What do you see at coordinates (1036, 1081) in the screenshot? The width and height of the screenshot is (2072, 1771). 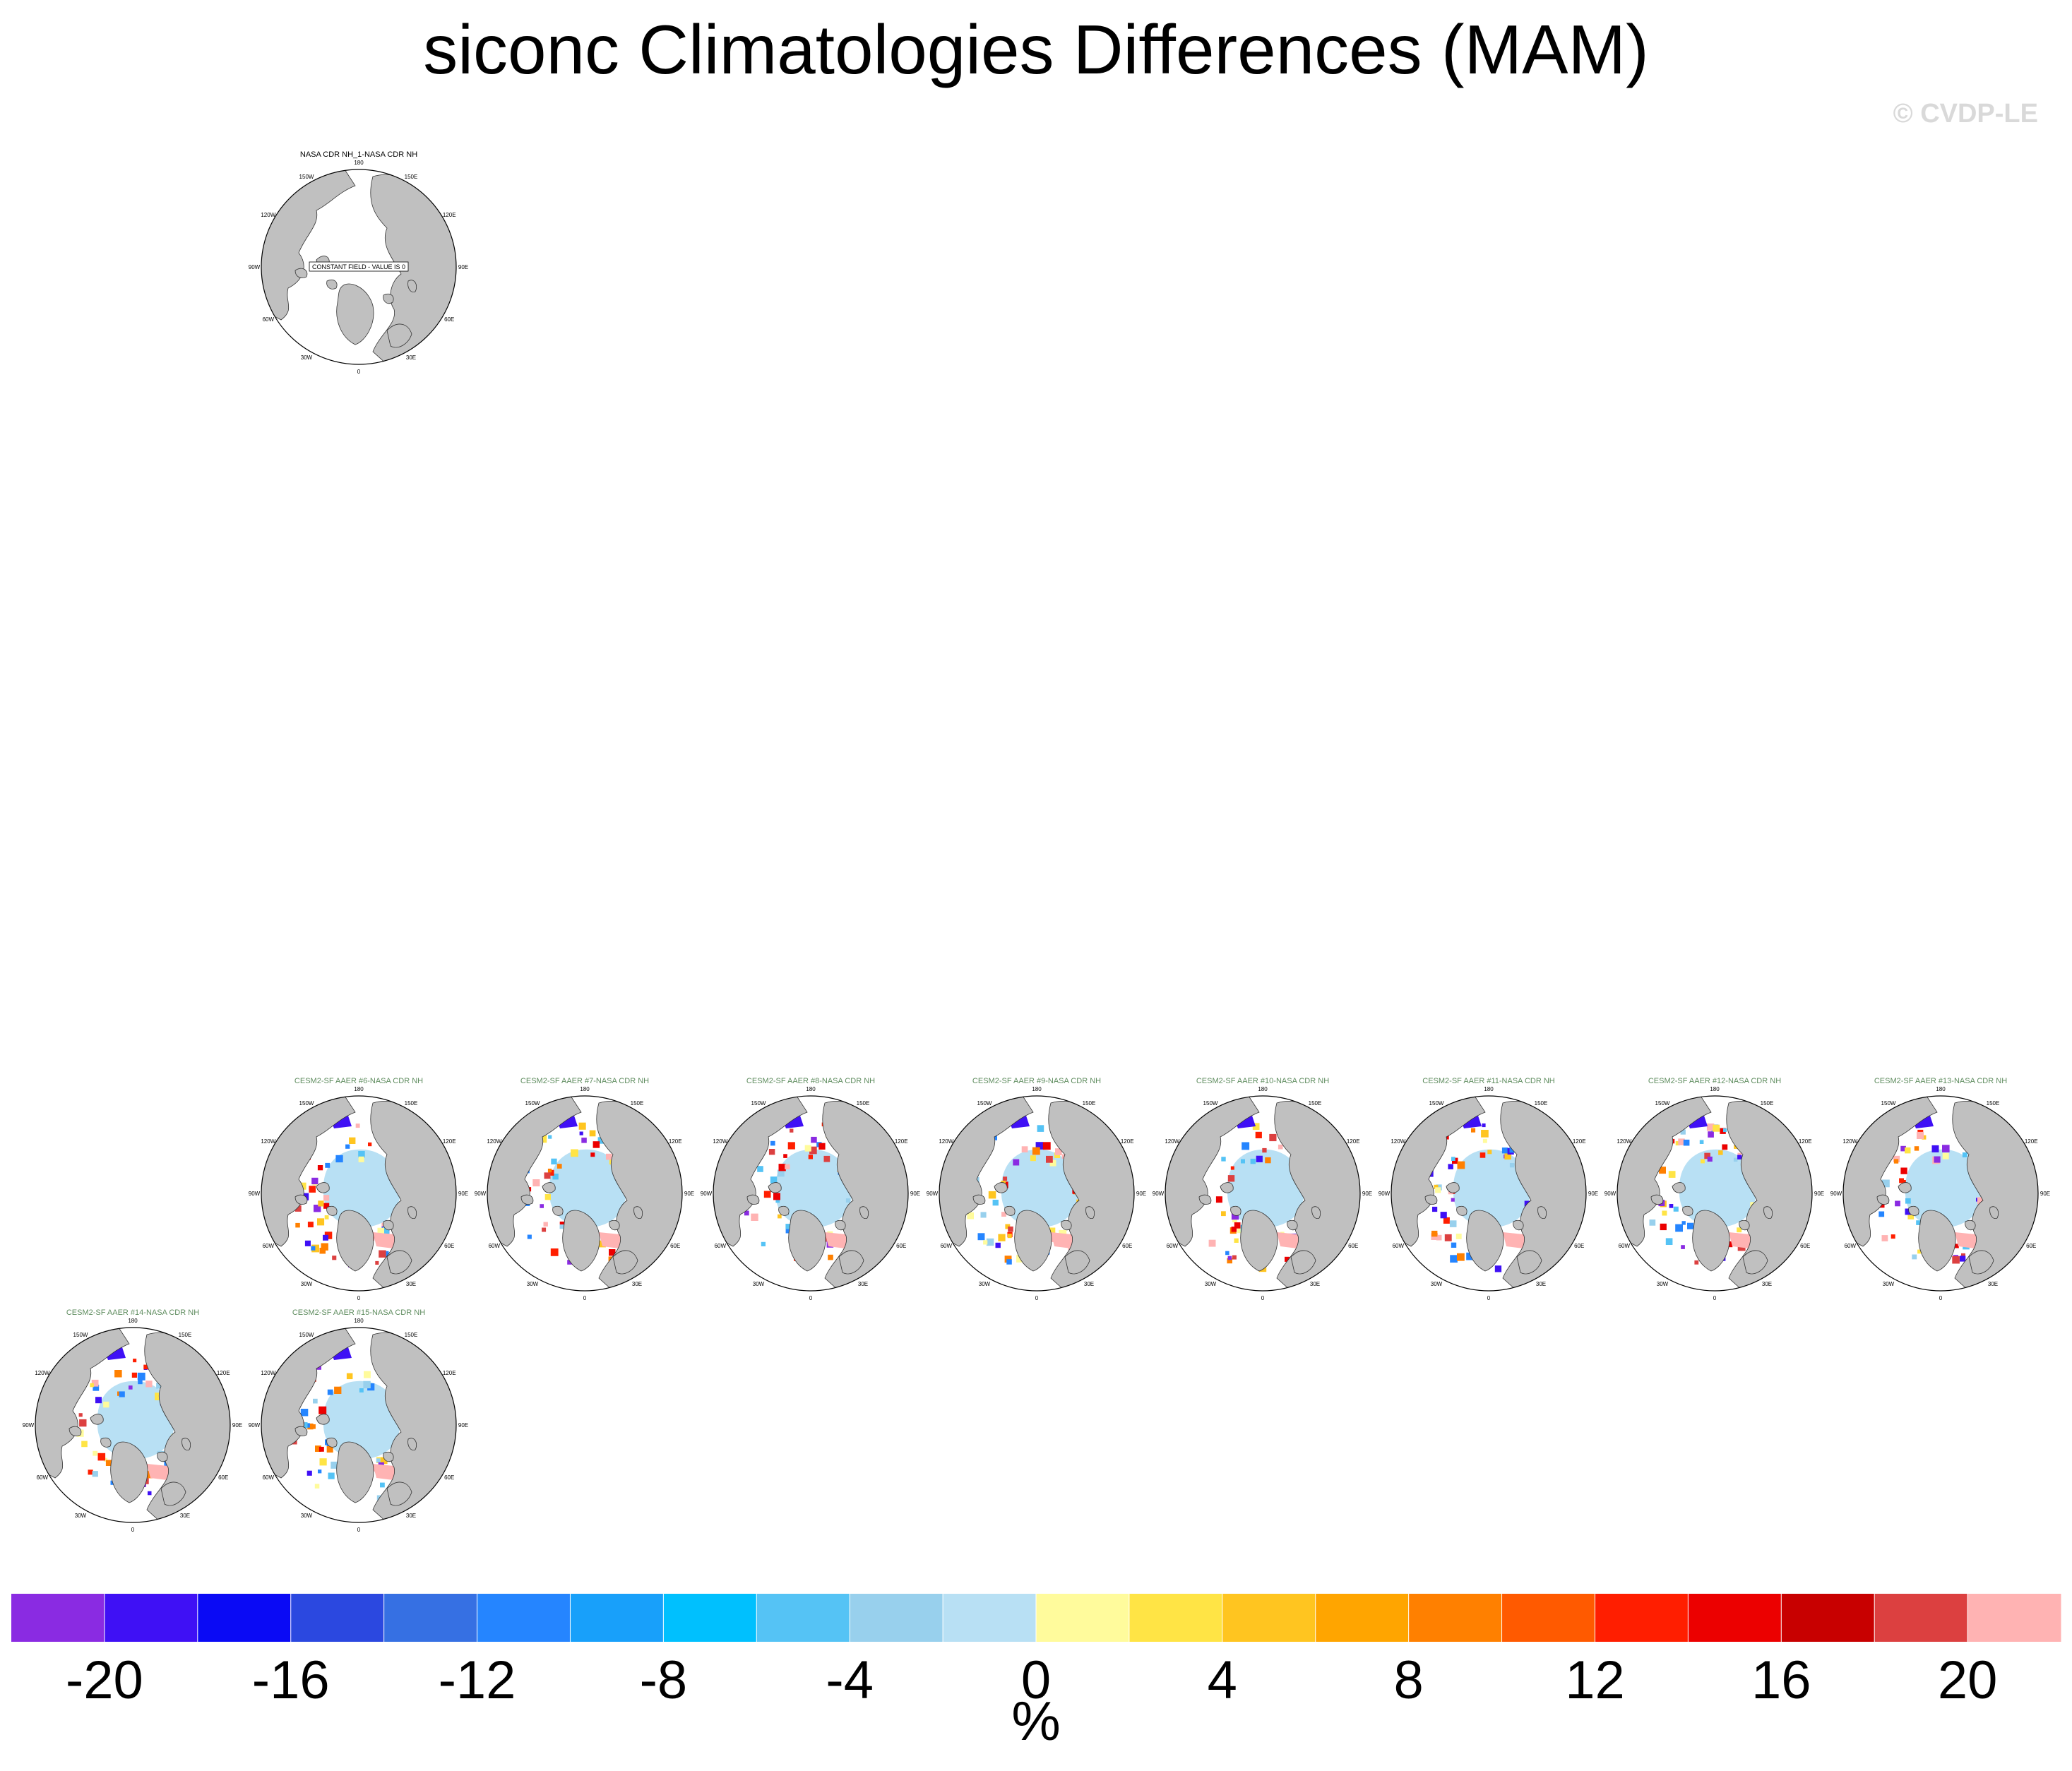 I see `panel-title: CESM2-SF AAER #9-NASA CDR NH` at bounding box center [1036, 1081].